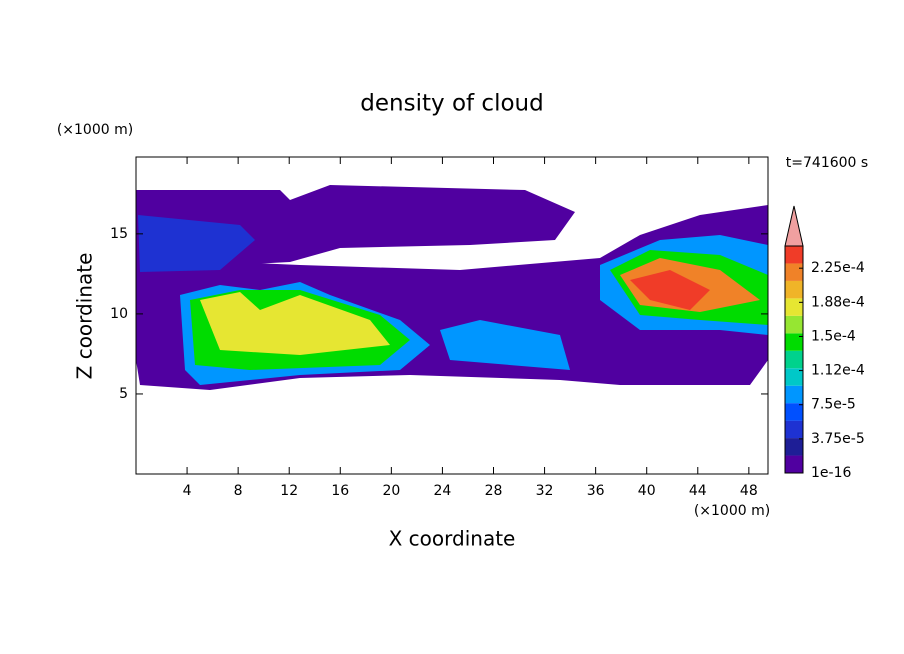 Image resolution: width=904 pixels, height=654 pixels. I want to click on x-axis-label: X coordinate, so click(452, 539).